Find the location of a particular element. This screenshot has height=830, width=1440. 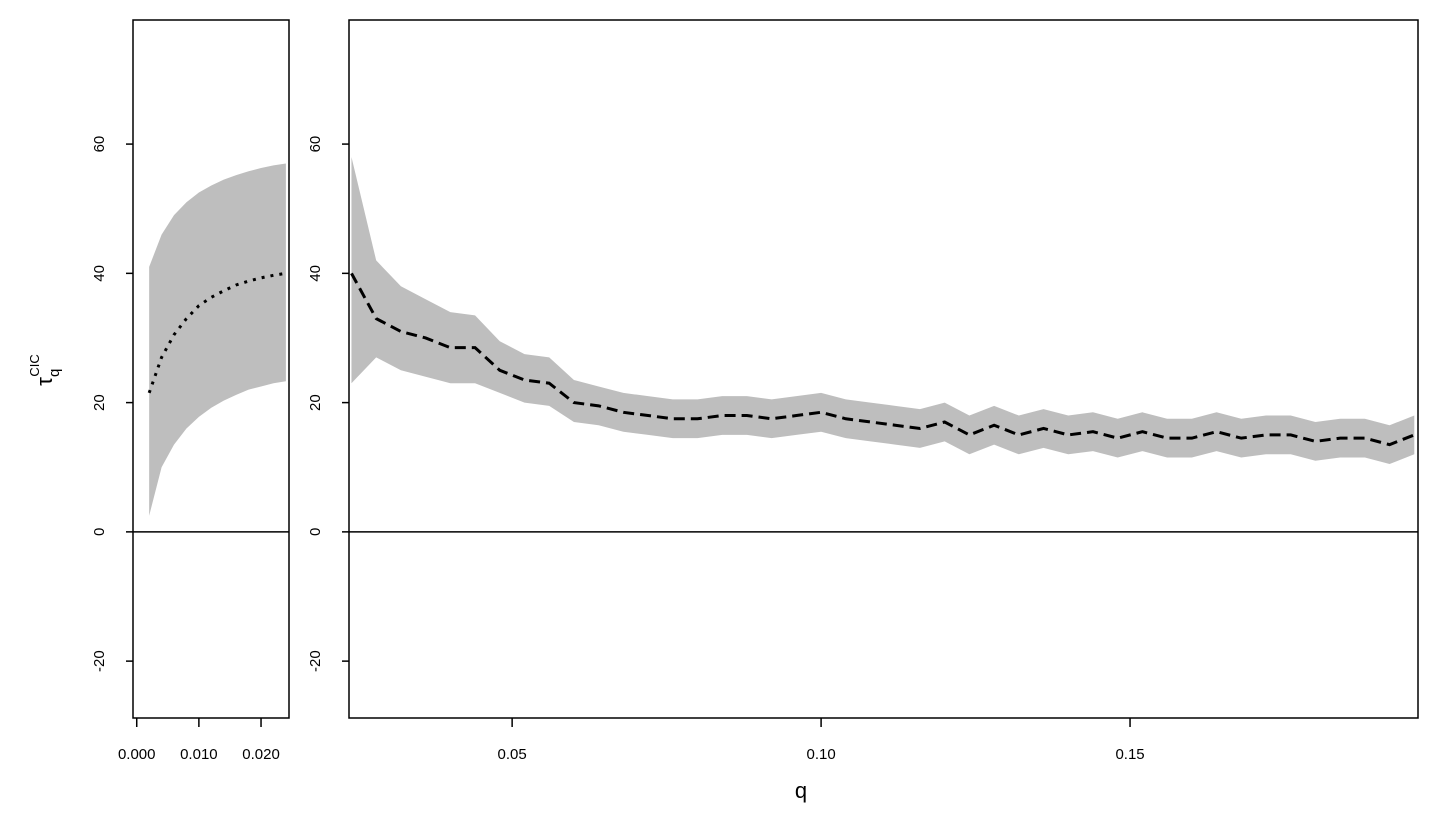

y-label-base: τ is located at coordinates (44, 381).